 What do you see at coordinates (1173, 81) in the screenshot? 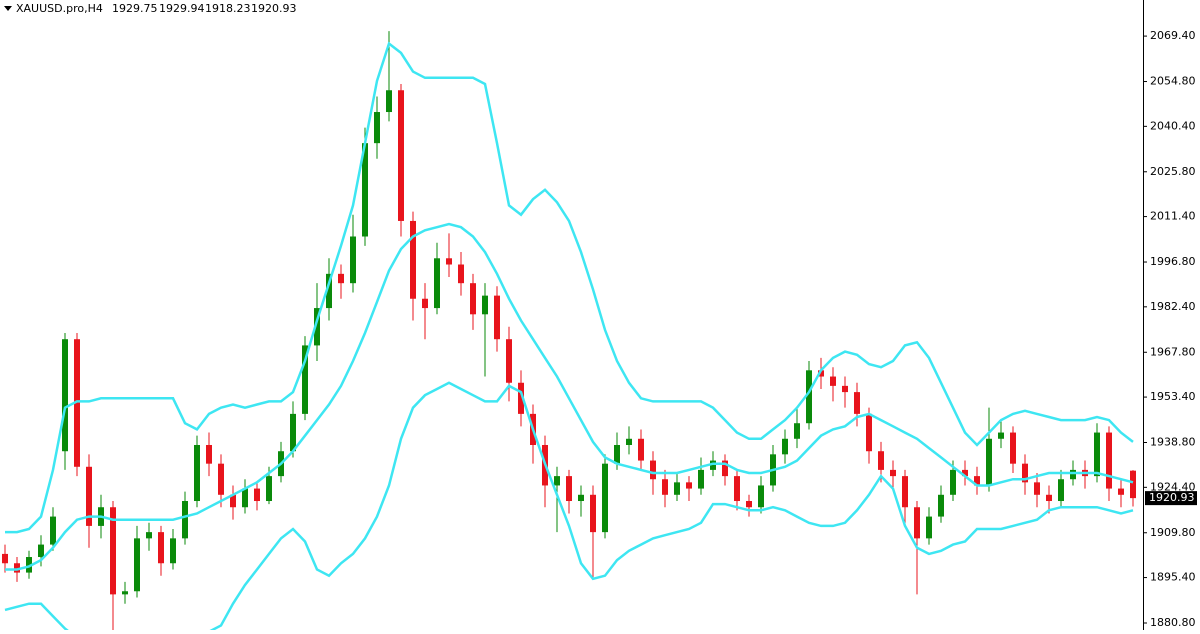
I see `y-tick-label: 2054.80` at bounding box center [1173, 81].